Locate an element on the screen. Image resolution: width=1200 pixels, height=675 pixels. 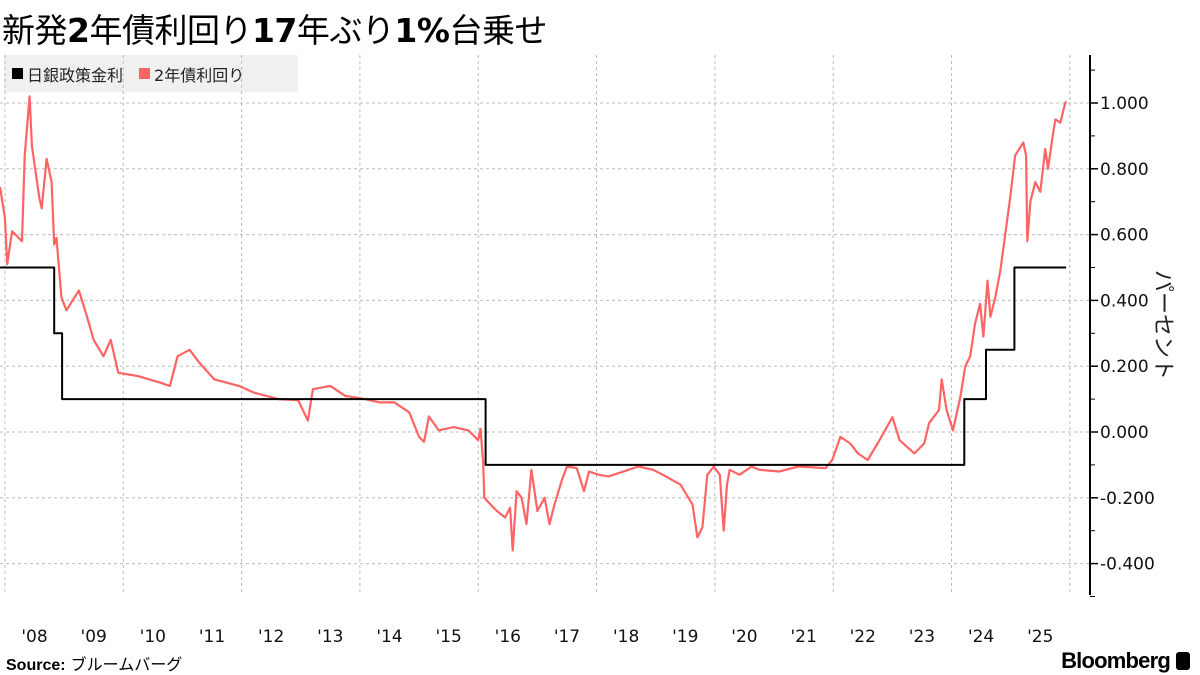
legend-label-policy-rate: 日銀政策金利 is located at coordinates (75, 75).